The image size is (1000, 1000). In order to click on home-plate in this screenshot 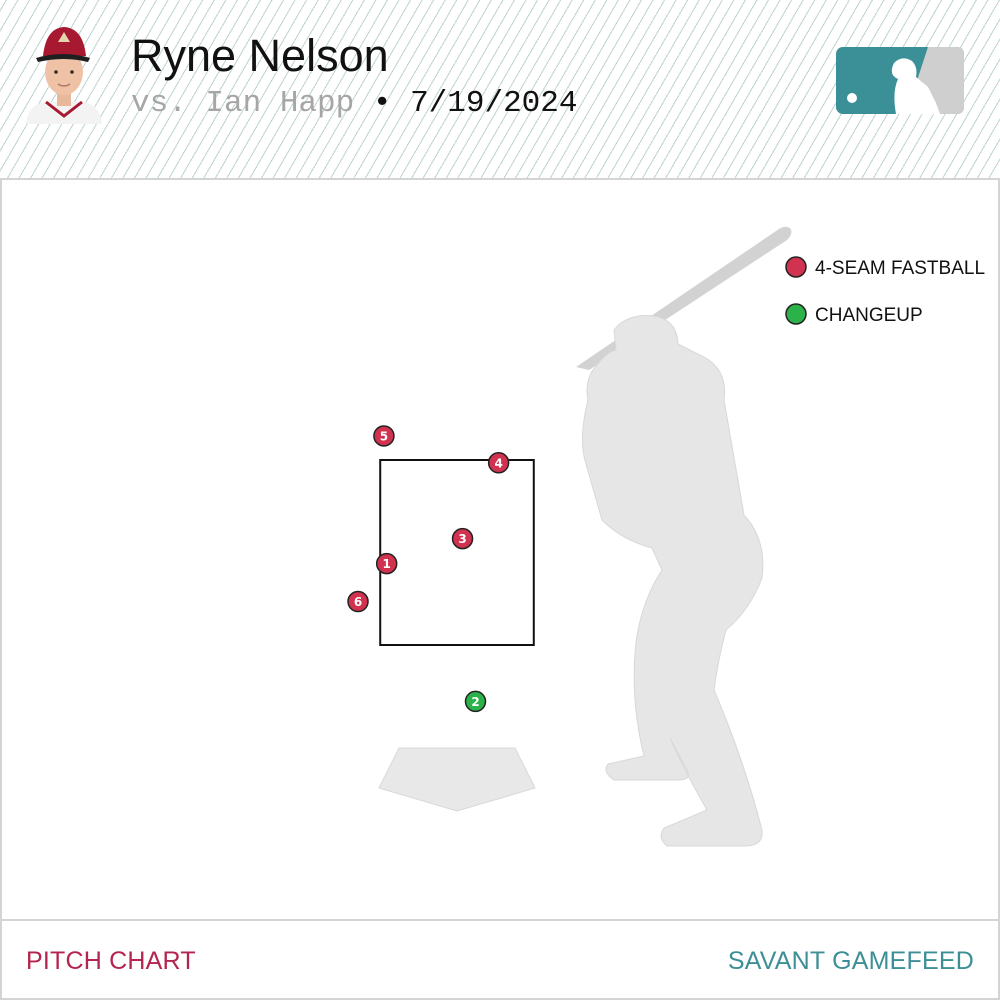, I will do `click(457, 779)`.